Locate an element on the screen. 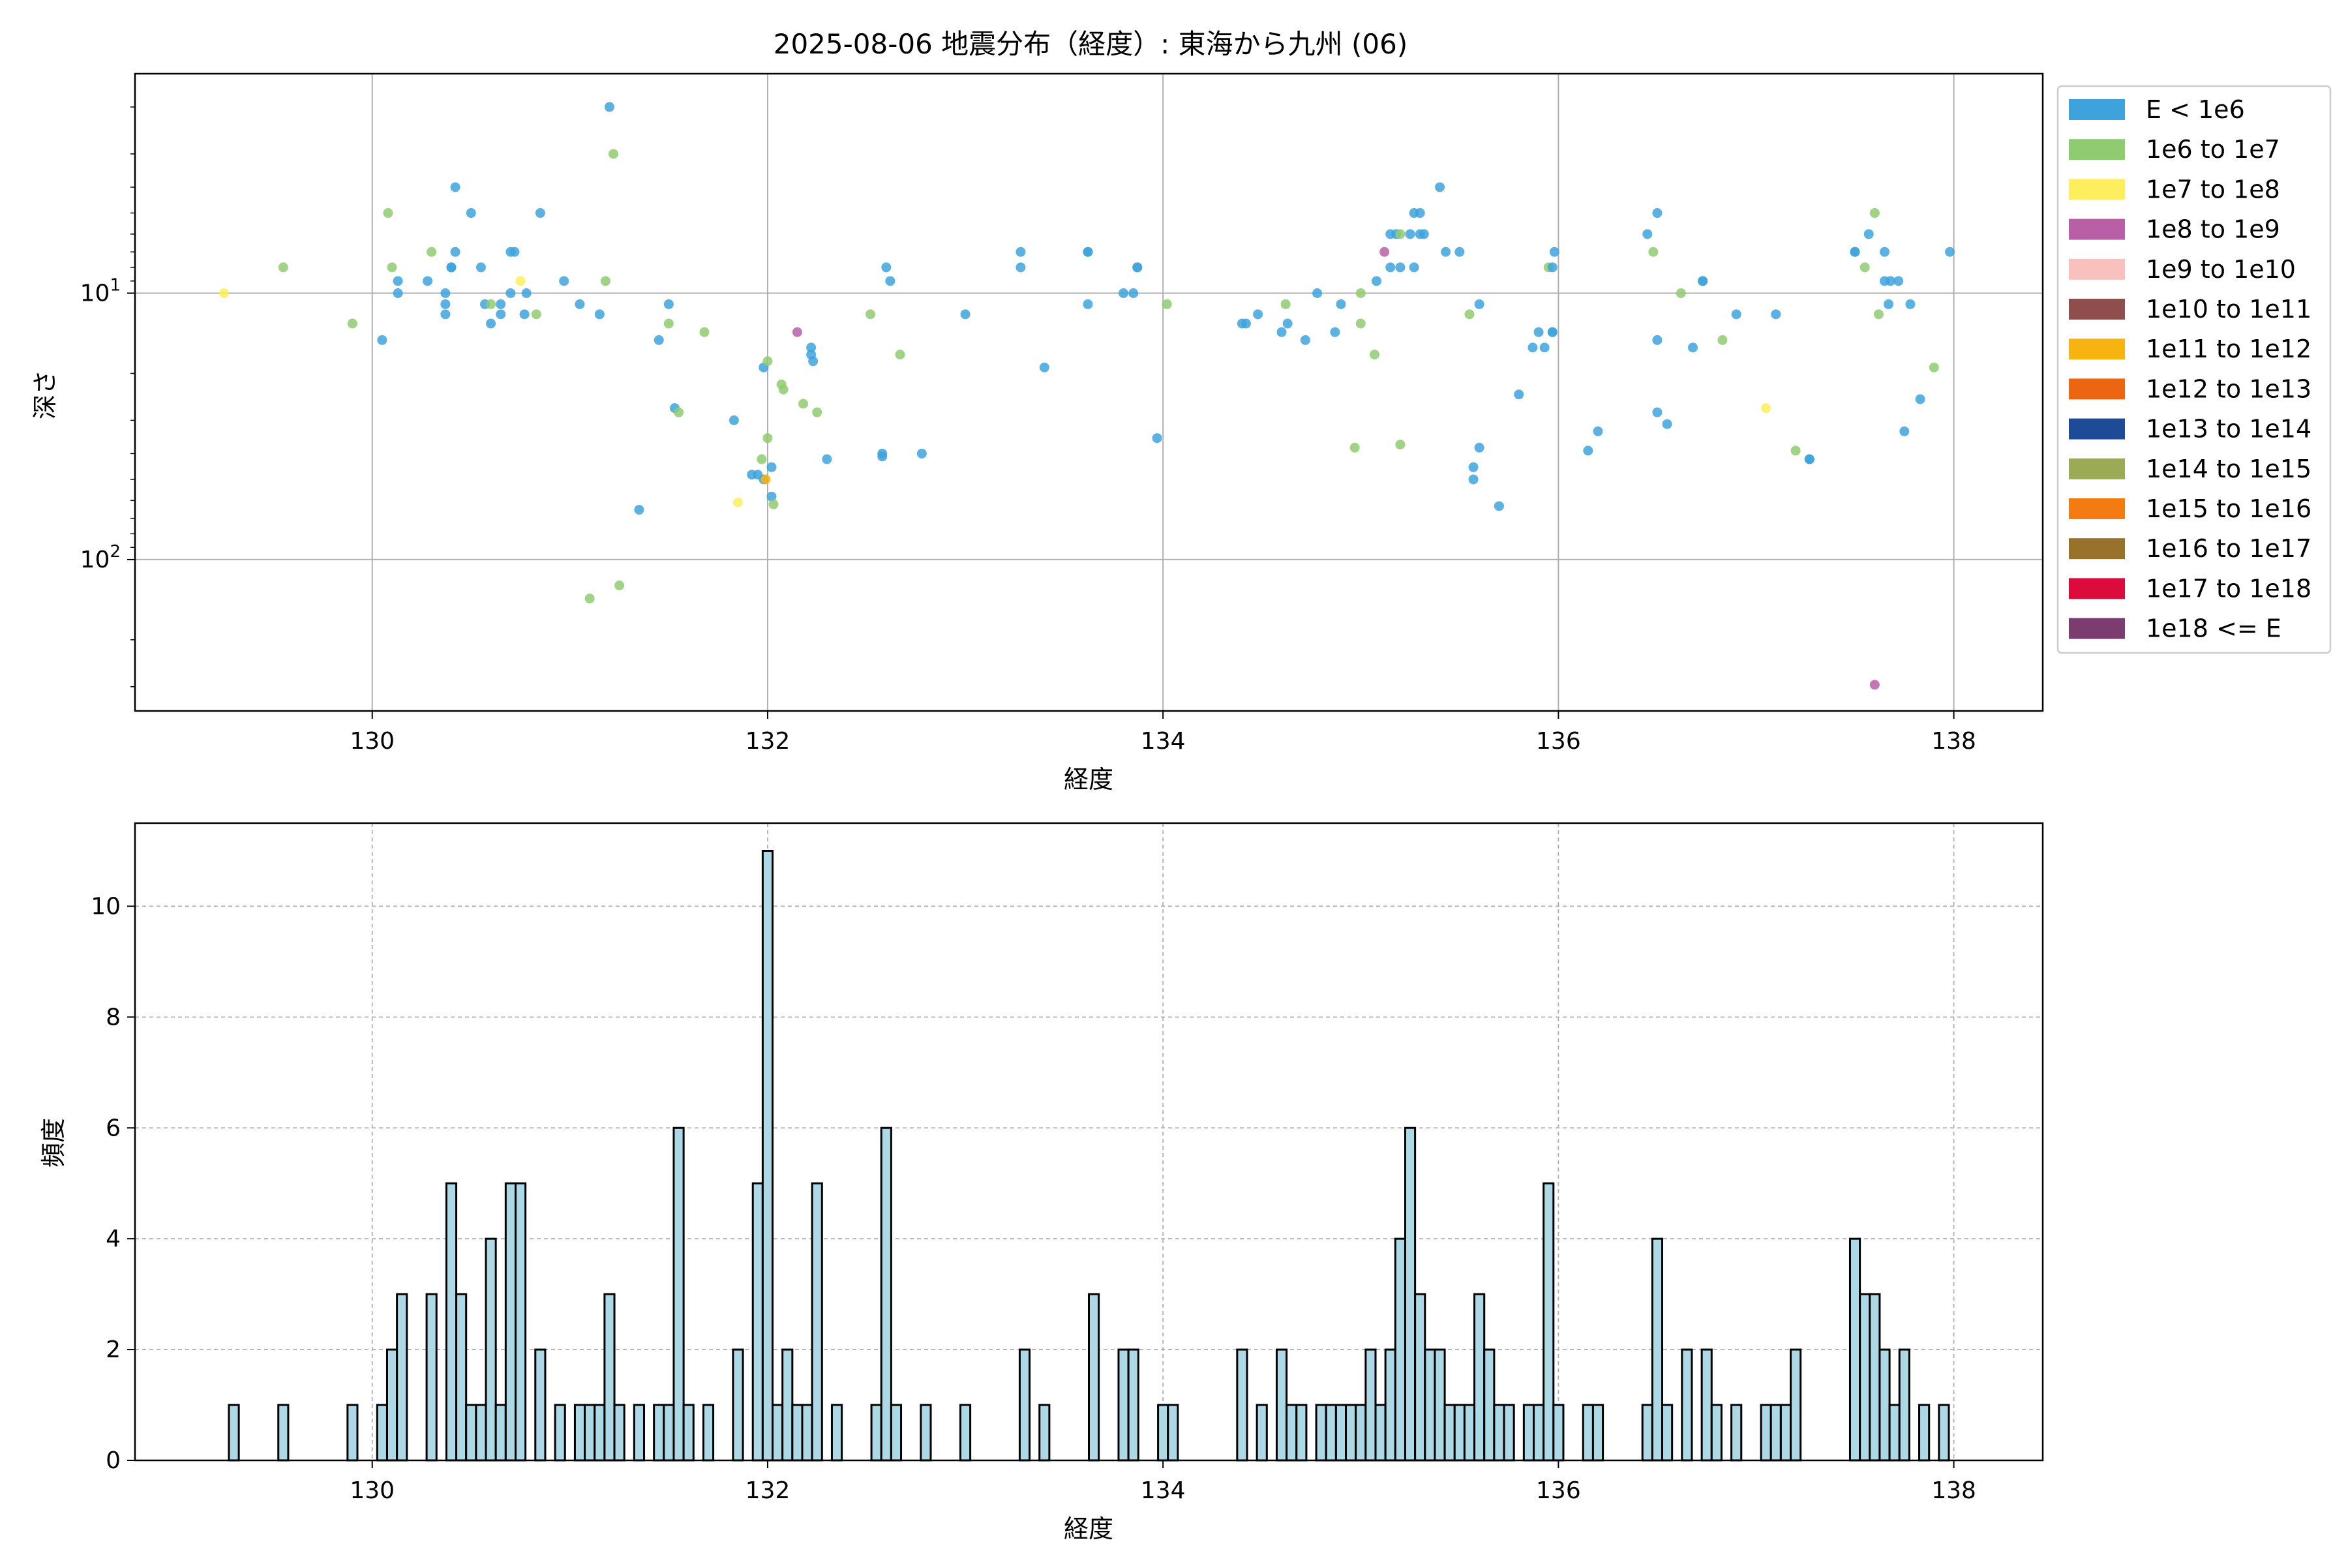 The width and height of the screenshot is (2348, 1568). histogram-x-tick-label: 138 is located at coordinates (1954, 1490).